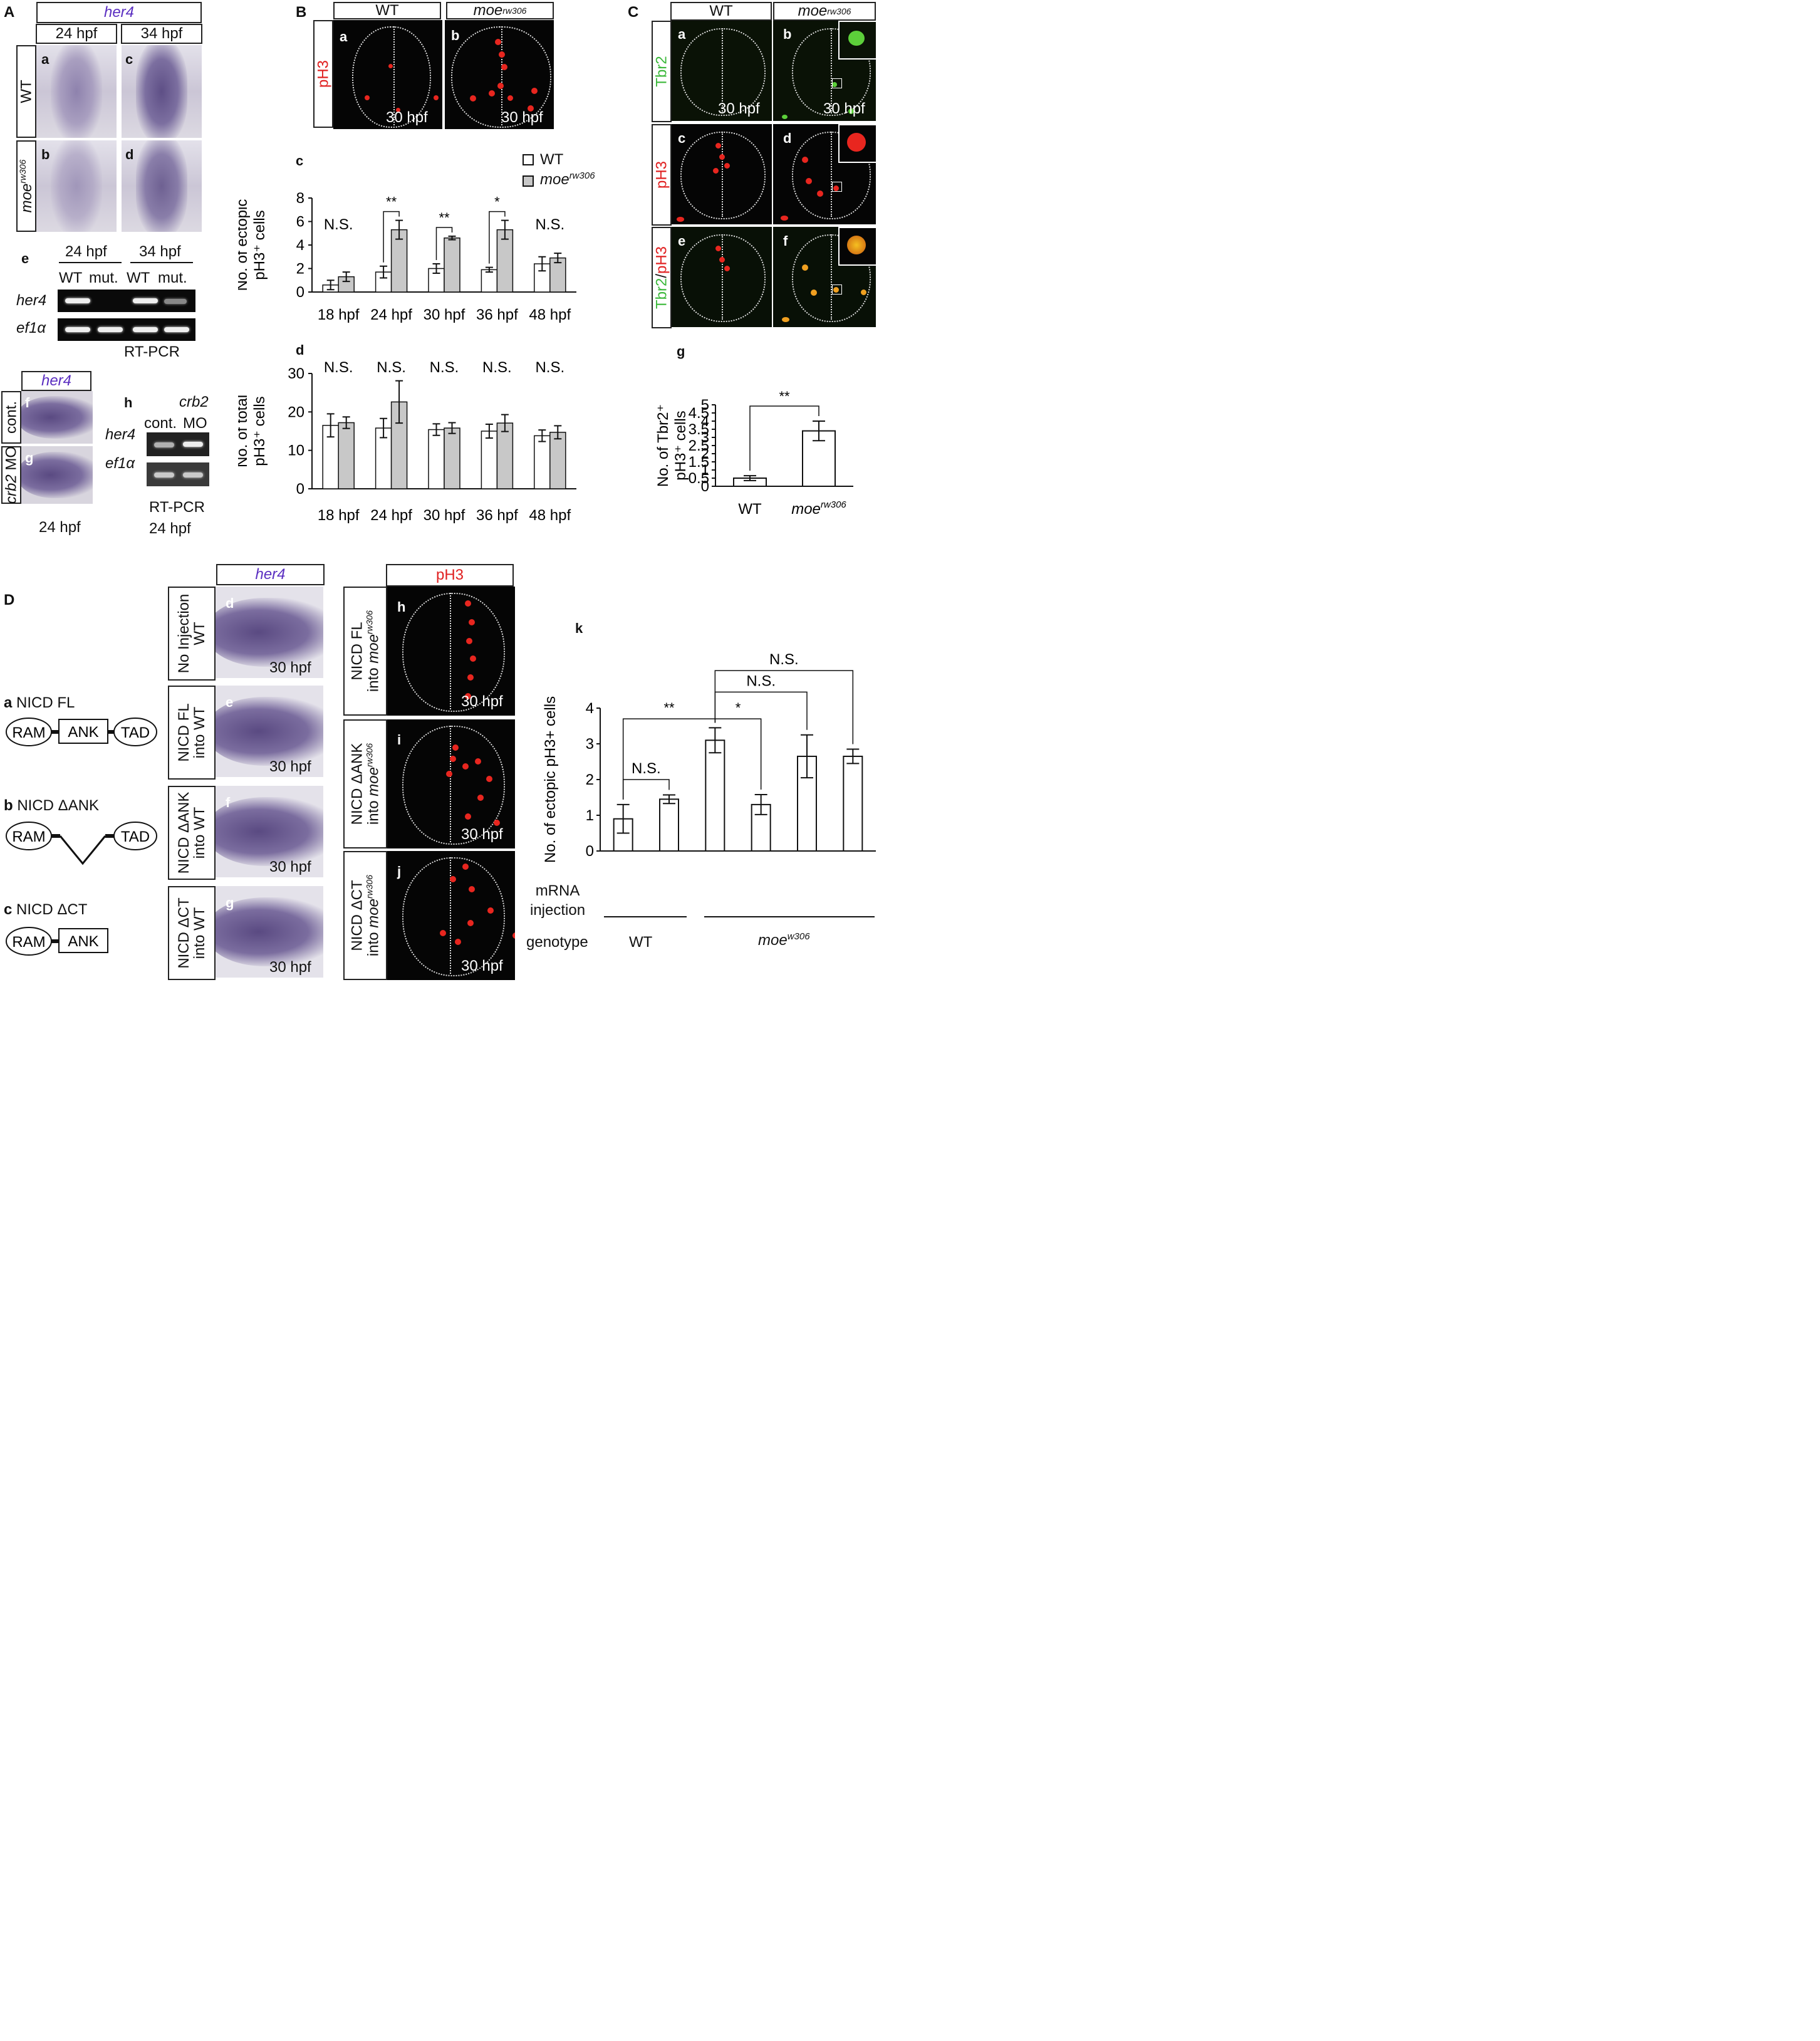 This screenshot has width=1820, height=2041. Describe the element at coordinates (699, 430) in the screenshot. I see `y-tick-label: 3.5` at that location.